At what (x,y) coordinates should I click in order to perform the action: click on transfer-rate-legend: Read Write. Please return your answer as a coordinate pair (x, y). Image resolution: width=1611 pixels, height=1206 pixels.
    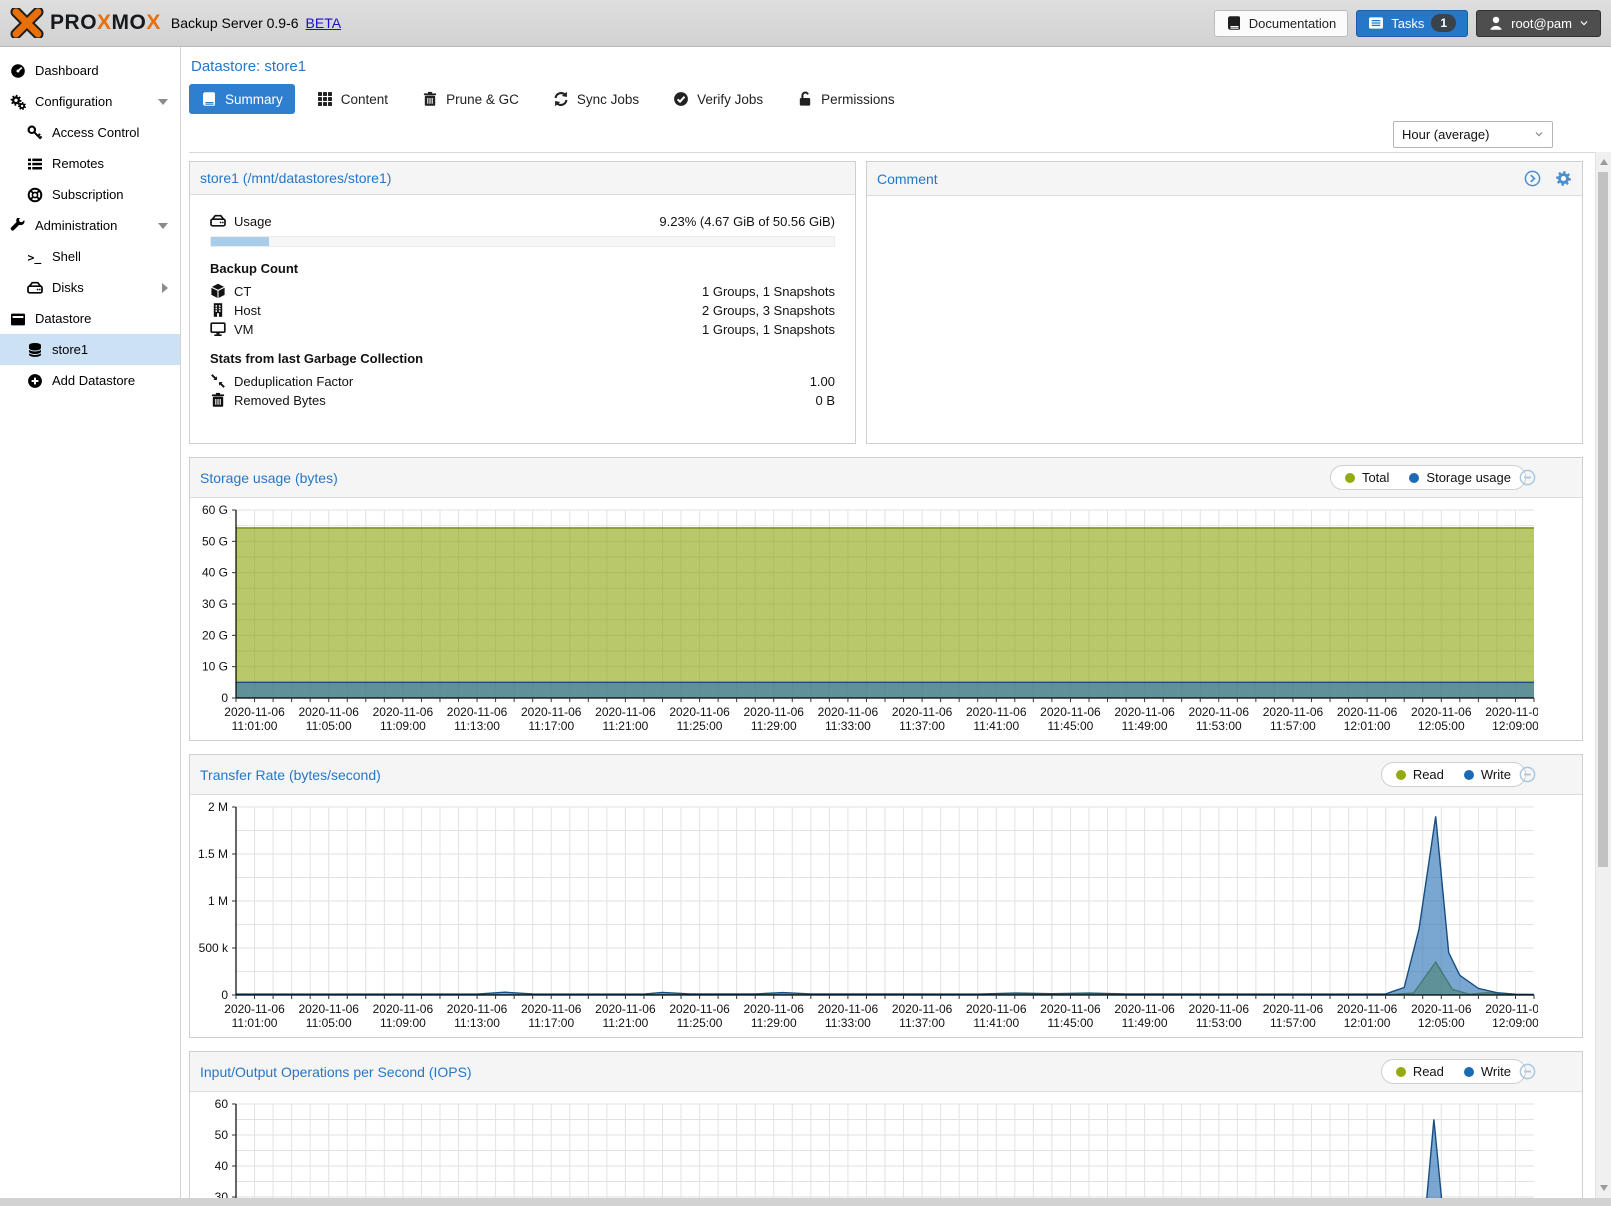
    Looking at the image, I should click on (1453, 774).